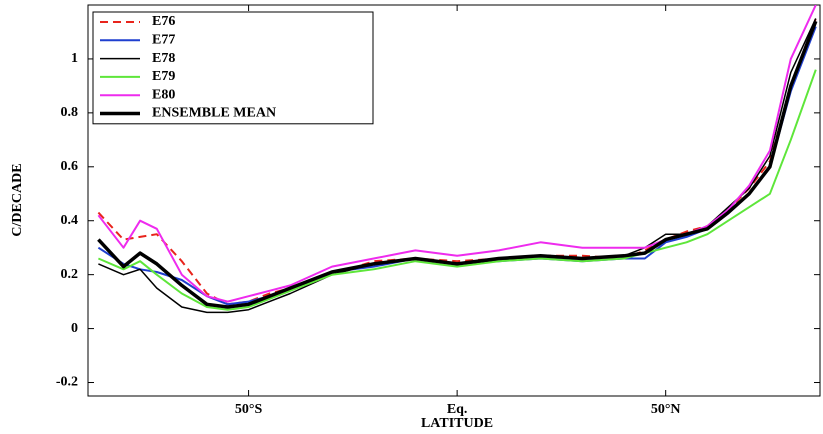 This screenshot has height=434, width=823. Describe the element at coordinates (67, 382) in the screenshot. I see `y-tick-label: -0.2` at that location.